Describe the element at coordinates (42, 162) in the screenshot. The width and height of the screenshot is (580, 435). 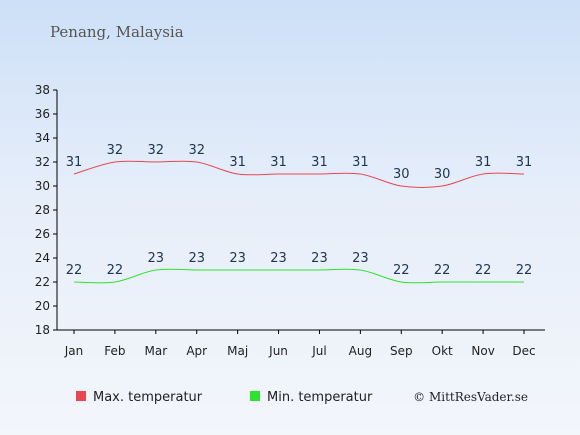
I see `y-tick-label: 32` at that location.